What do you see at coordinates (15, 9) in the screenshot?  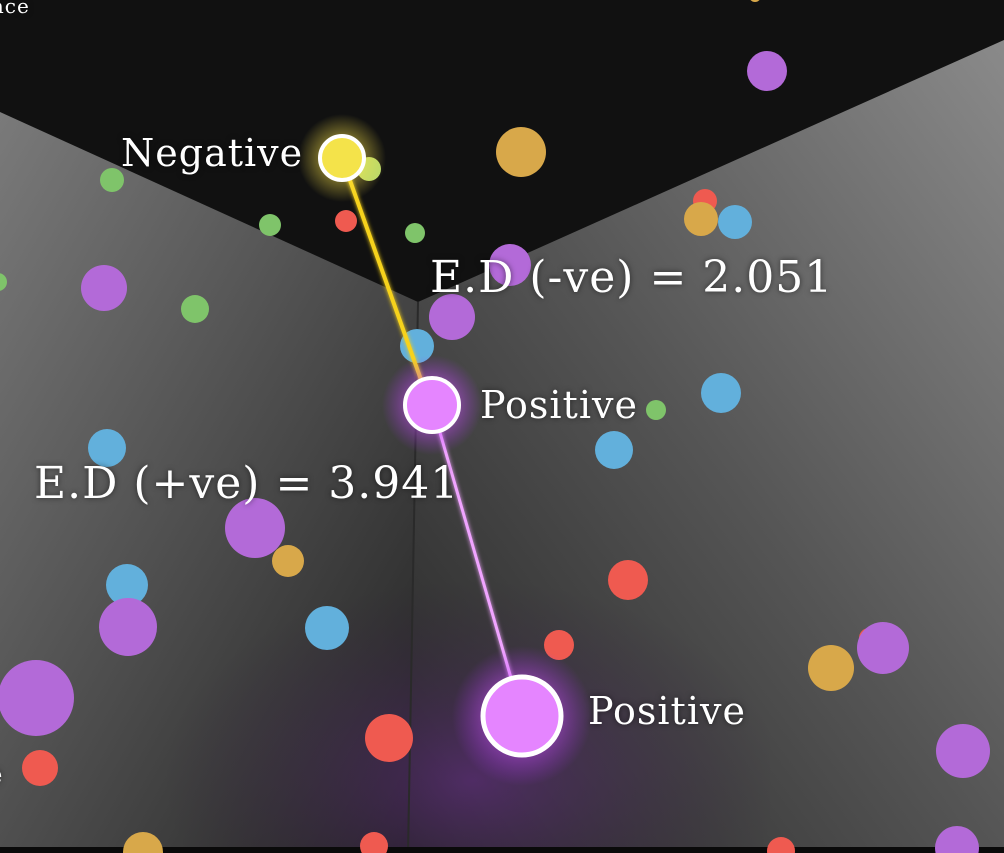 I see `top-partial-label: ance` at bounding box center [15, 9].